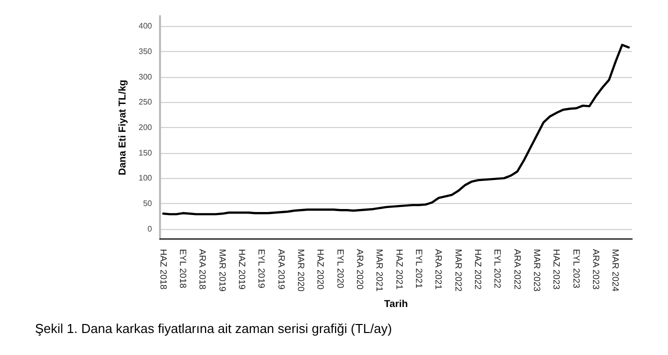 This screenshot has width=668, height=355. Describe the element at coordinates (321, 269) in the screenshot. I see `x-tick-label: HAZ 2020` at that location.